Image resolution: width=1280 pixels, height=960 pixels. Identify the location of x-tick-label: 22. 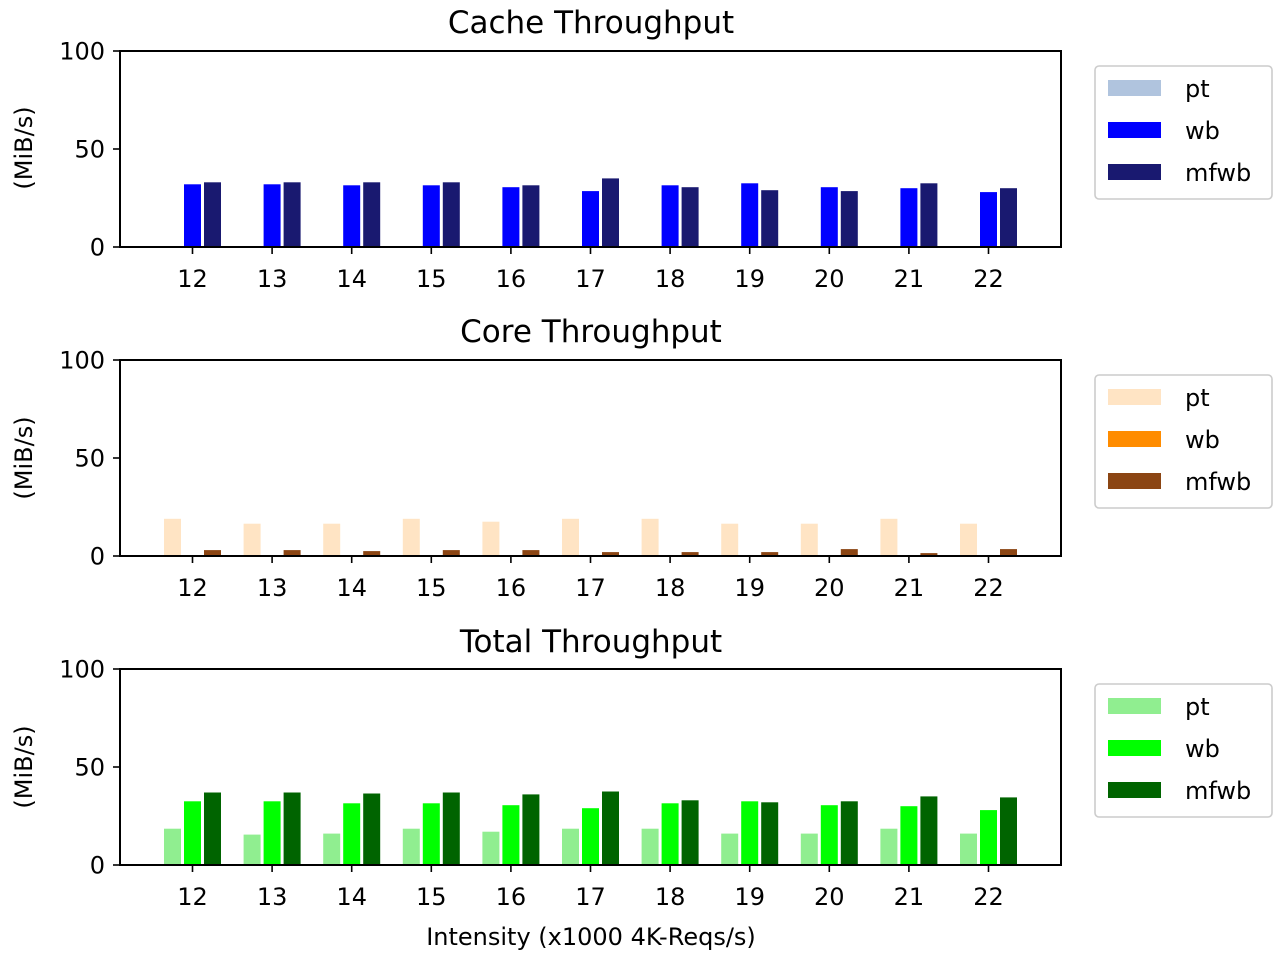
(988, 588).